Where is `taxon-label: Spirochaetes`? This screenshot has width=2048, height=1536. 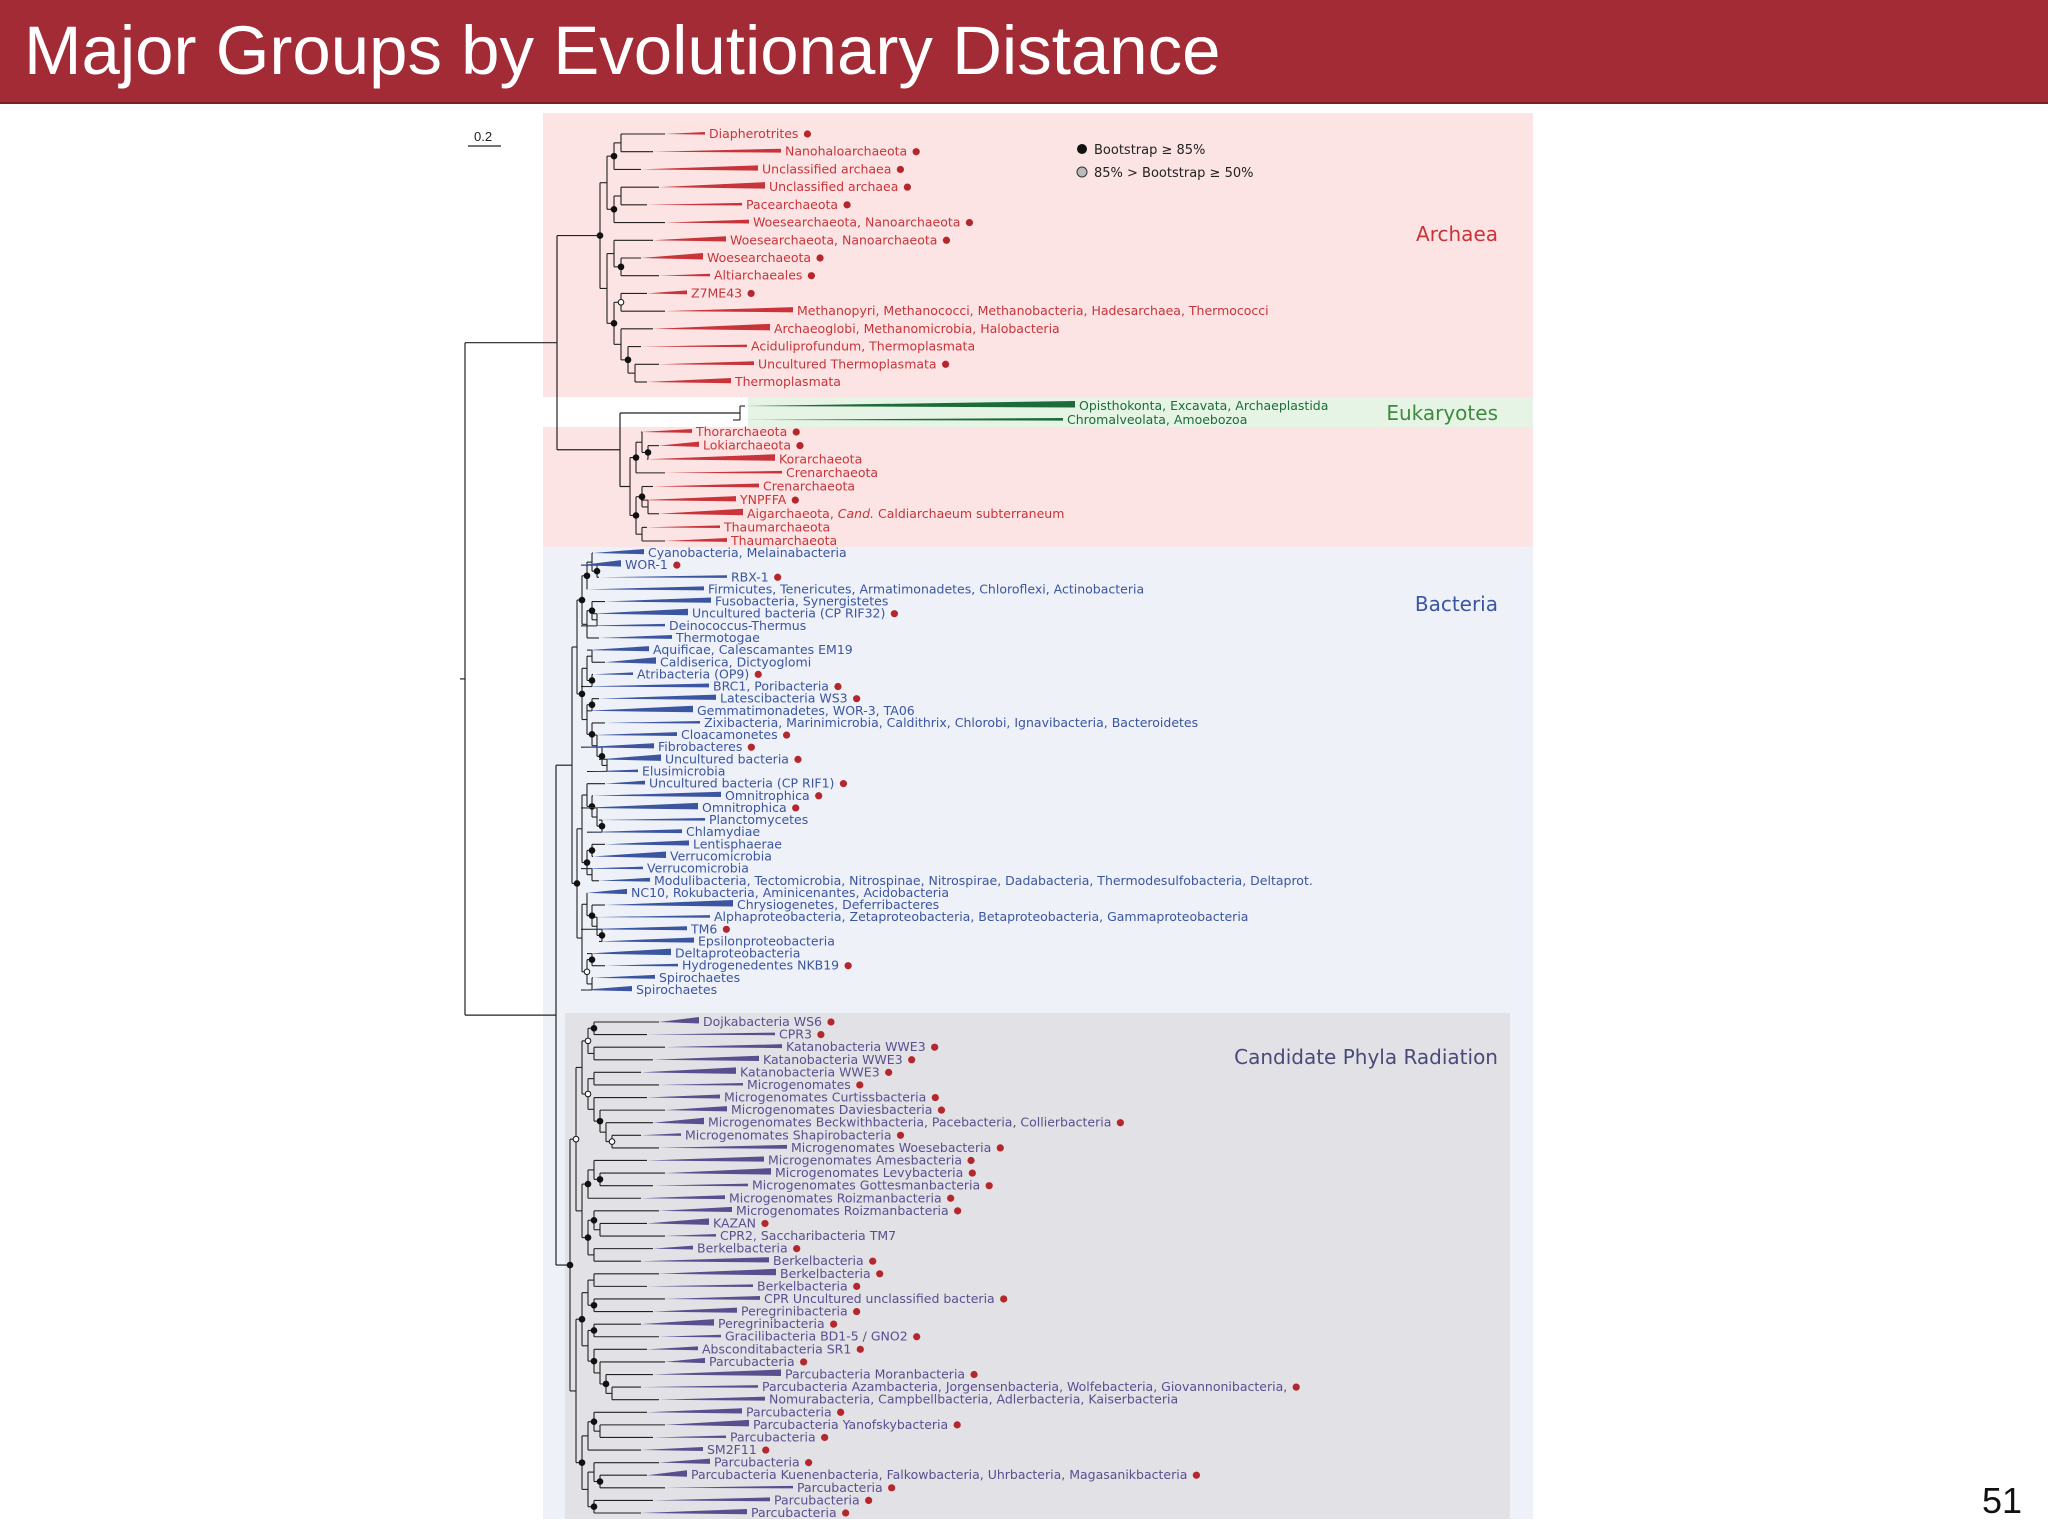 taxon-label: Spirochaetes is located at coordinates (699, 977).